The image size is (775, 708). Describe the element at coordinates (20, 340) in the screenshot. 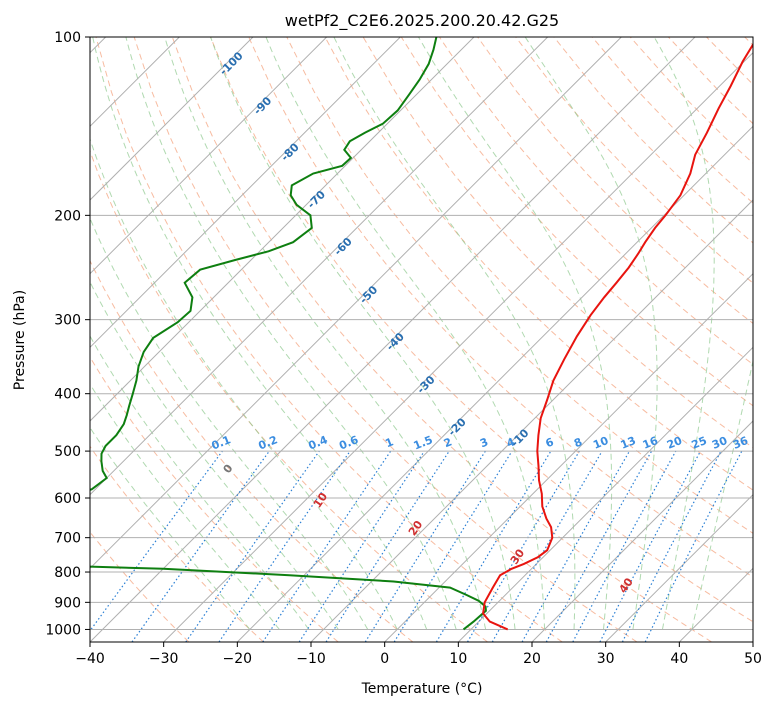

I see `y-axis-label: Pressure (hPa)` at that location.